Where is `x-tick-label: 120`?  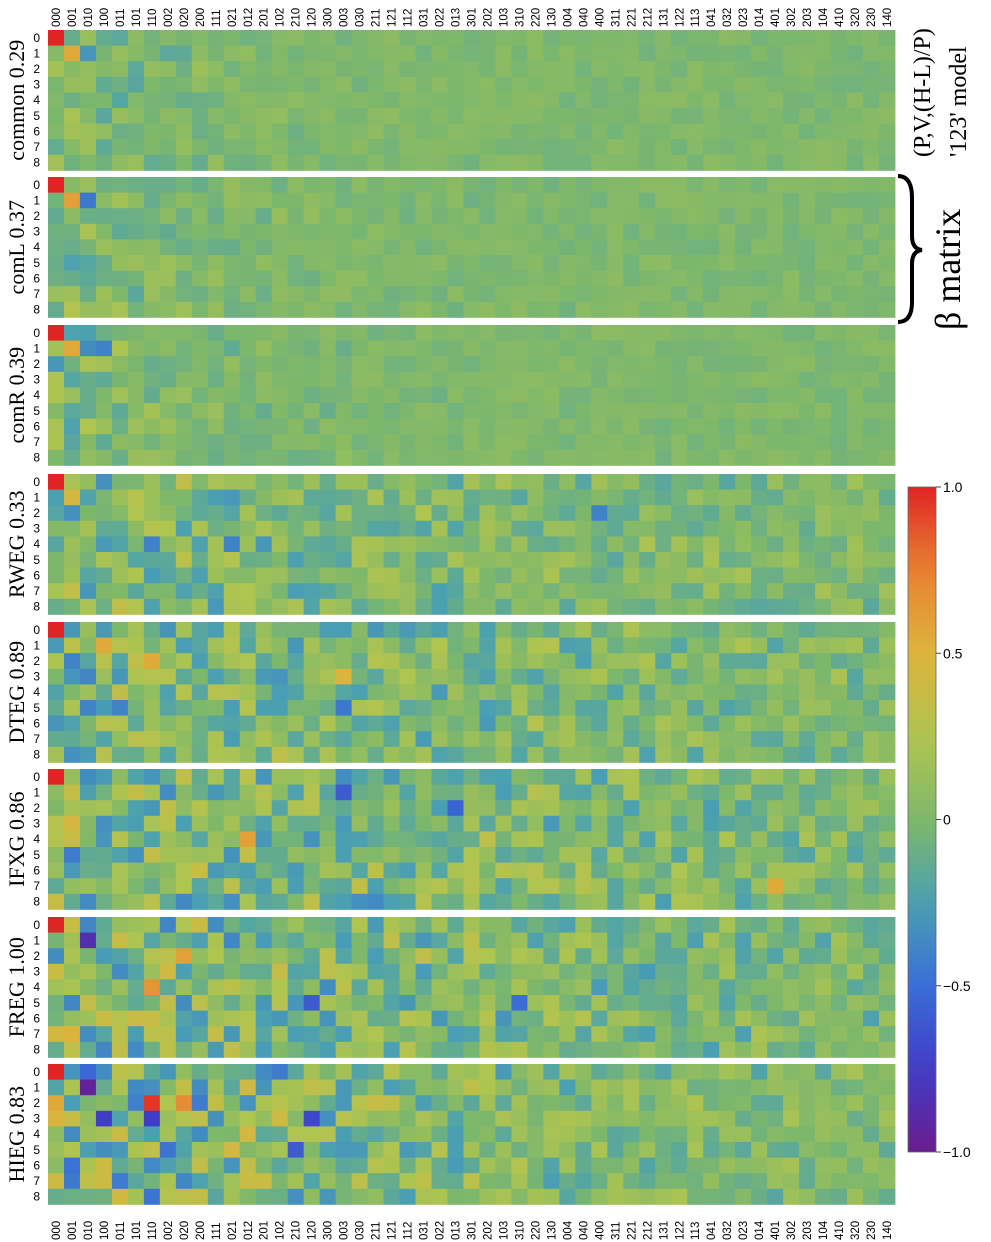 x-tick-label: 120 is located at coordinates (313, 1230).